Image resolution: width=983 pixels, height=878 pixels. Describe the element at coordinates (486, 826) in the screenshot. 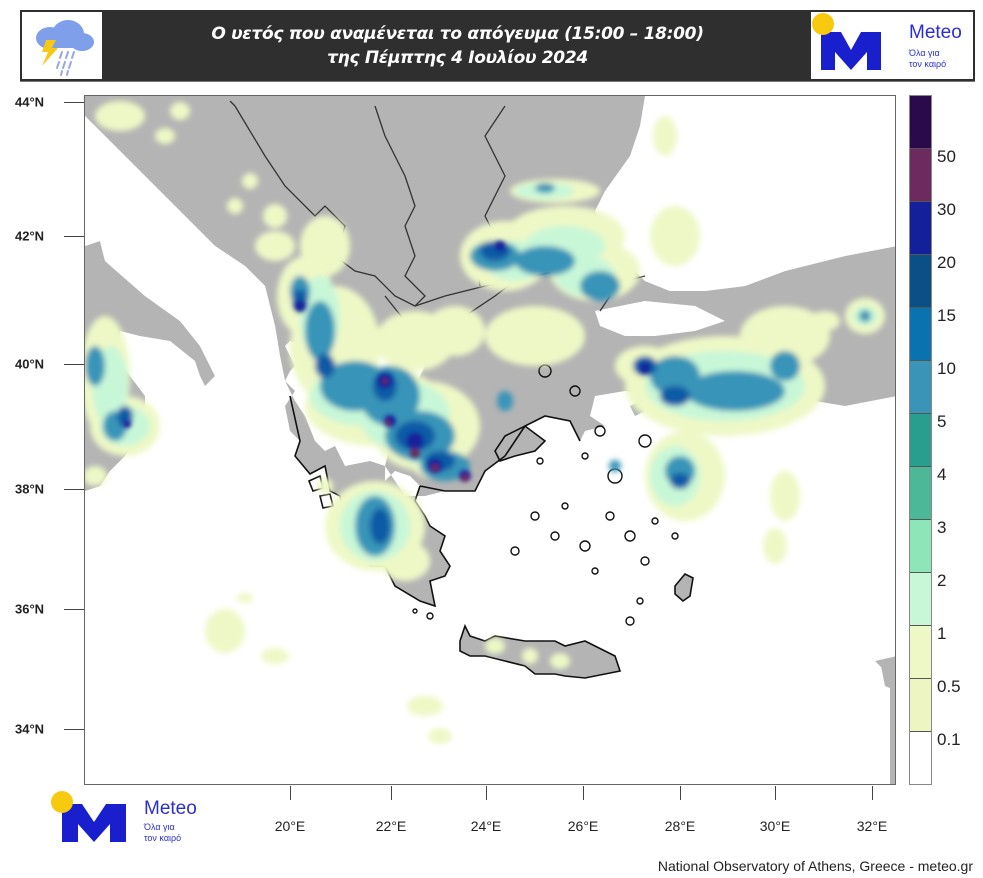

I see `lon-label: 24°E` at that location.